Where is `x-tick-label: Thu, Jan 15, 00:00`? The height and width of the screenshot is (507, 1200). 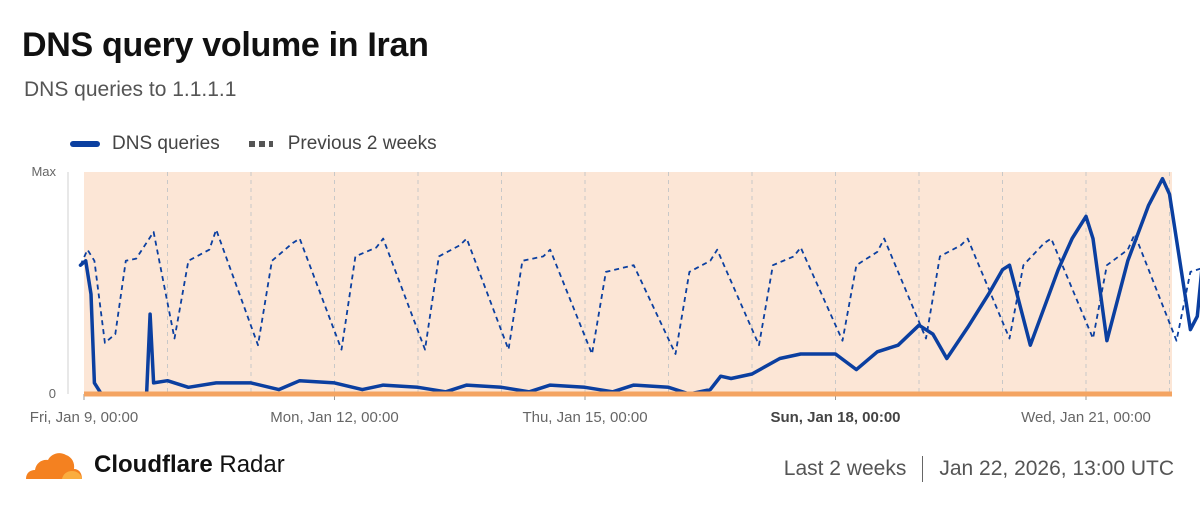
x-tick-label: Thu, Jan 15, 00:00 is located at coordinates (584, 417).